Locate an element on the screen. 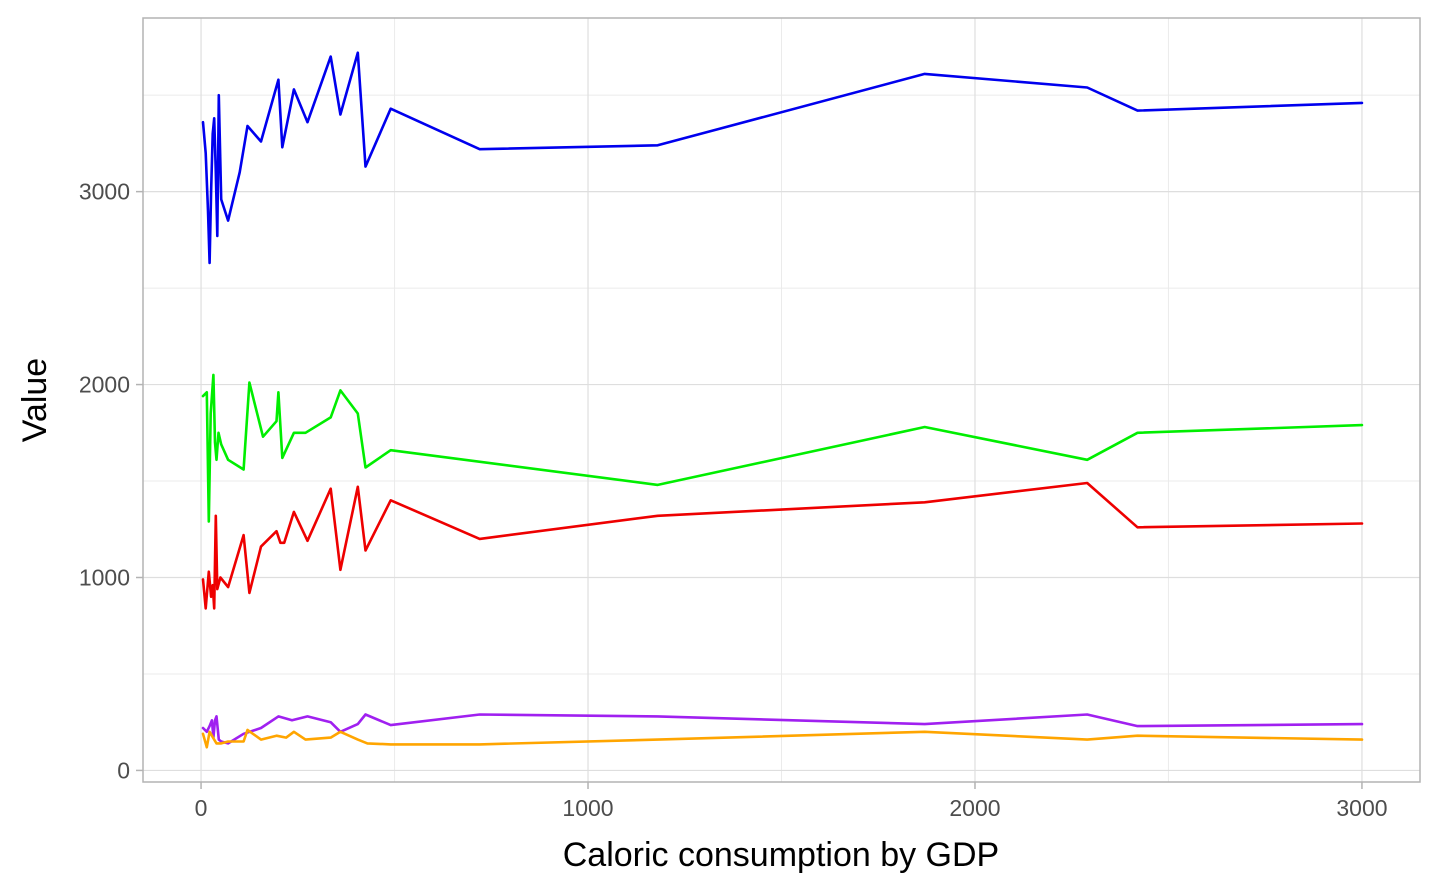 Image resolution: width=1440 pixels, height=889 pixels. y-tick-label: 2000 is located at coordinates (104, 385).